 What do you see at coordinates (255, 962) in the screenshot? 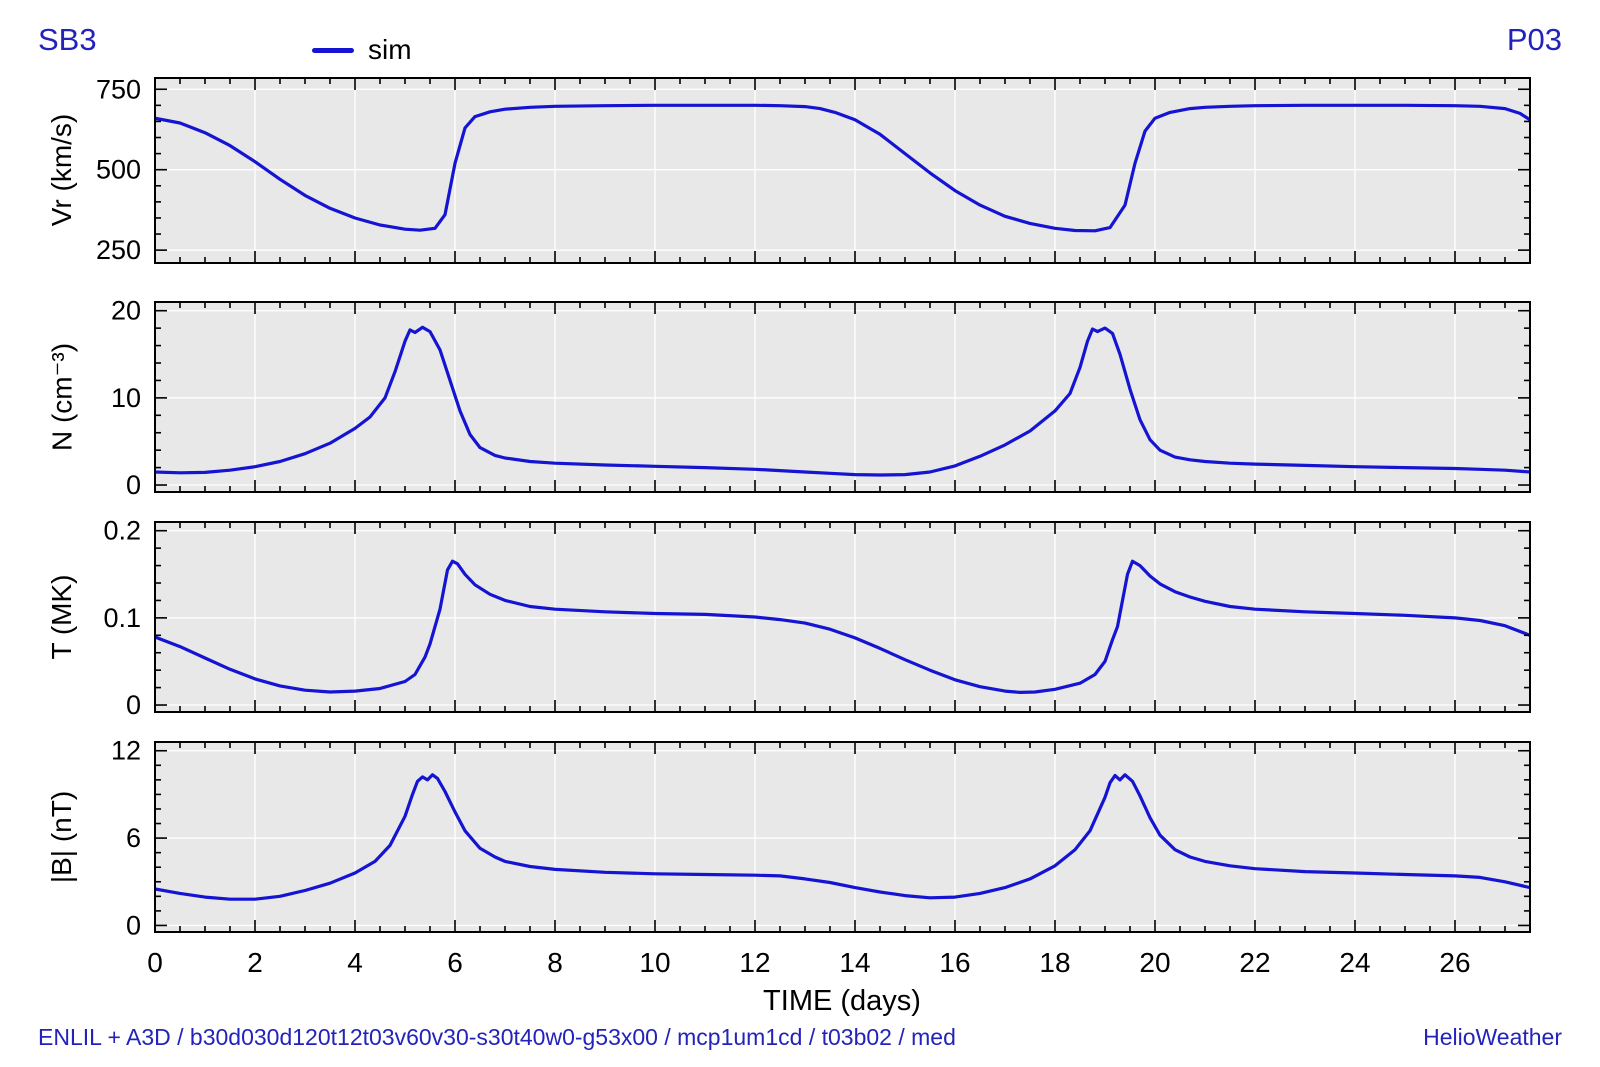
I see `svg-text: 2` at bounding box center [255, 962].